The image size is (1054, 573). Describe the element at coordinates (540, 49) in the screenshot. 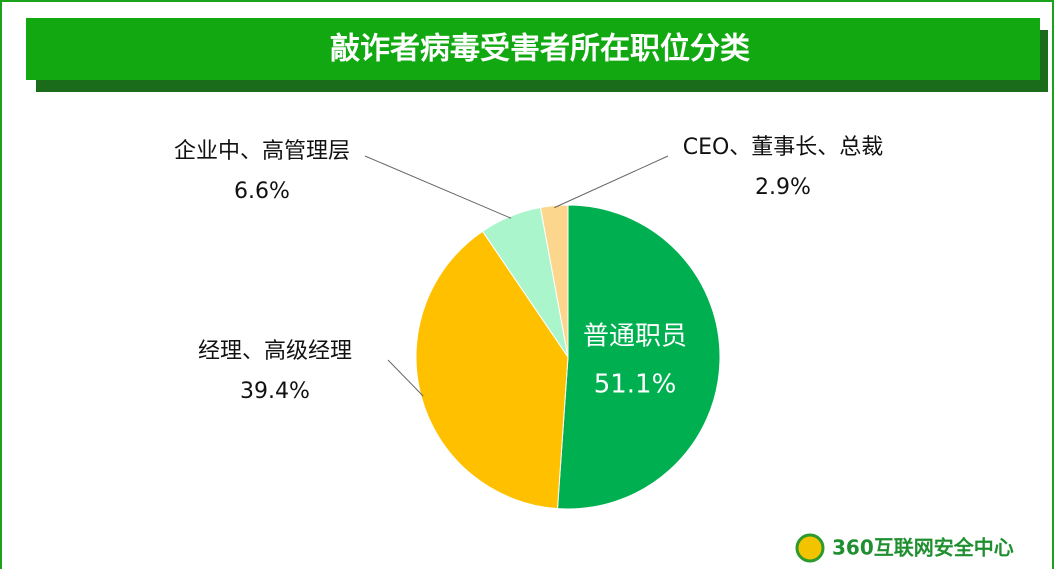

I see `chart-title: 敲诈者病毒受害者所在职位分类` at that location.